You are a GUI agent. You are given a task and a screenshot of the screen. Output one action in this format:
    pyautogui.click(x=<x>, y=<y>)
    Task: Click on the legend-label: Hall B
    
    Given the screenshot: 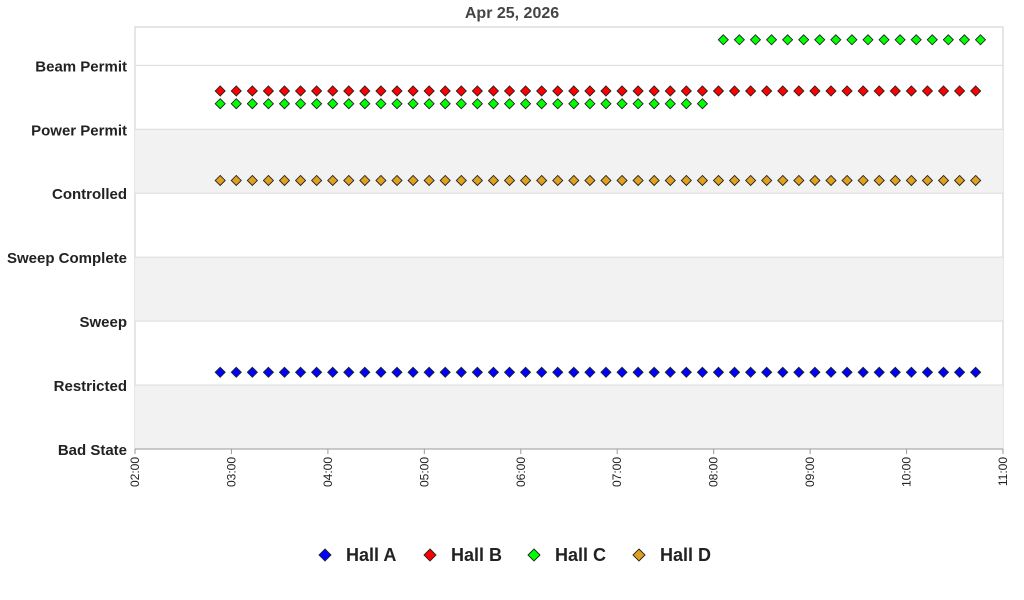 What is the action you would take?
    pyautogui.click(x=476, y=555)
    